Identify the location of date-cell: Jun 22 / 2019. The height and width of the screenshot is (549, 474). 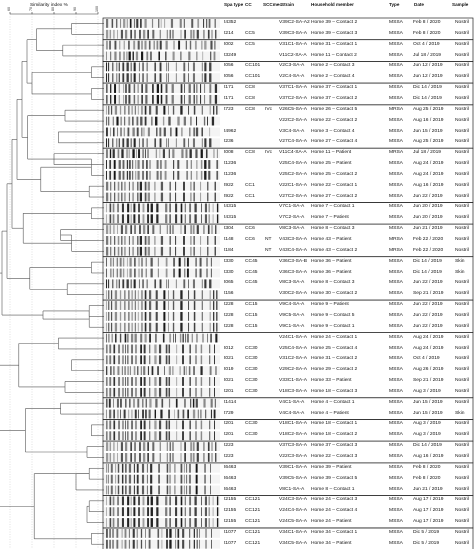
(428, 326).